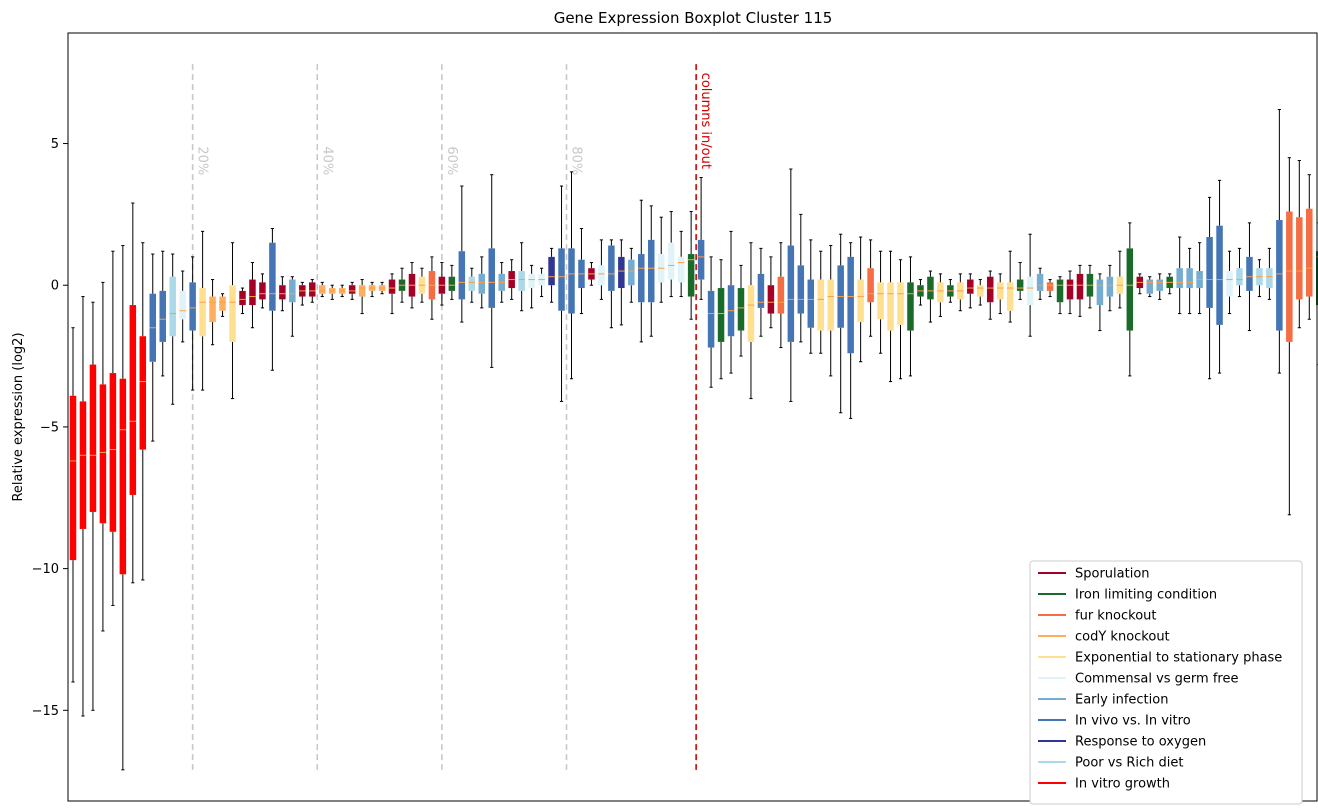  I want to click on y-tick-label: 5, so click(55, 144).